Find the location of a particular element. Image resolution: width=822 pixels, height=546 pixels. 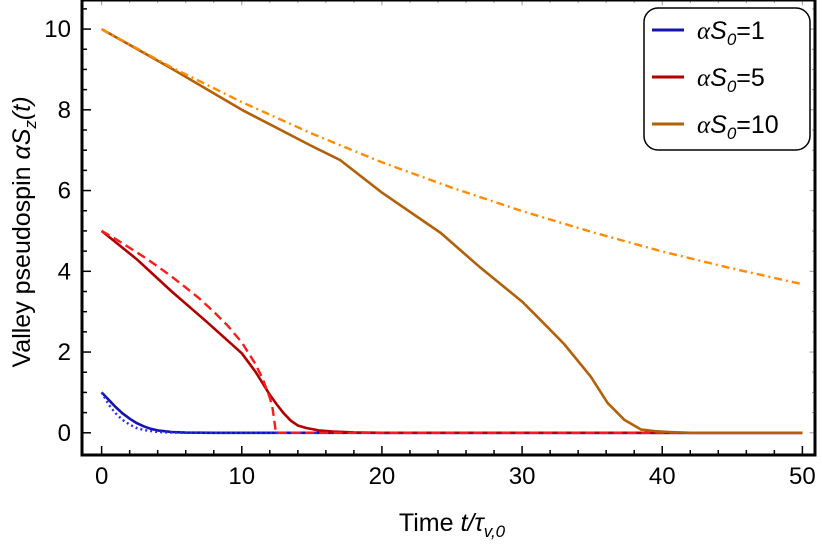

y-tick-label: 6 is located at coordinates (64, 191).